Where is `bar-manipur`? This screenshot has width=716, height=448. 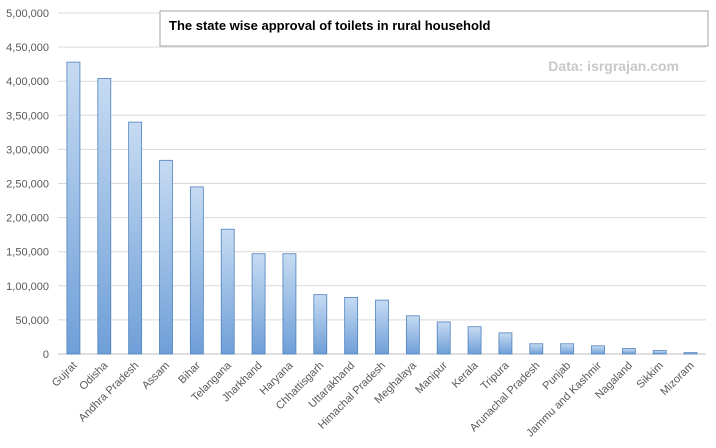 bar-manipur is located at coordinates (443, 338).